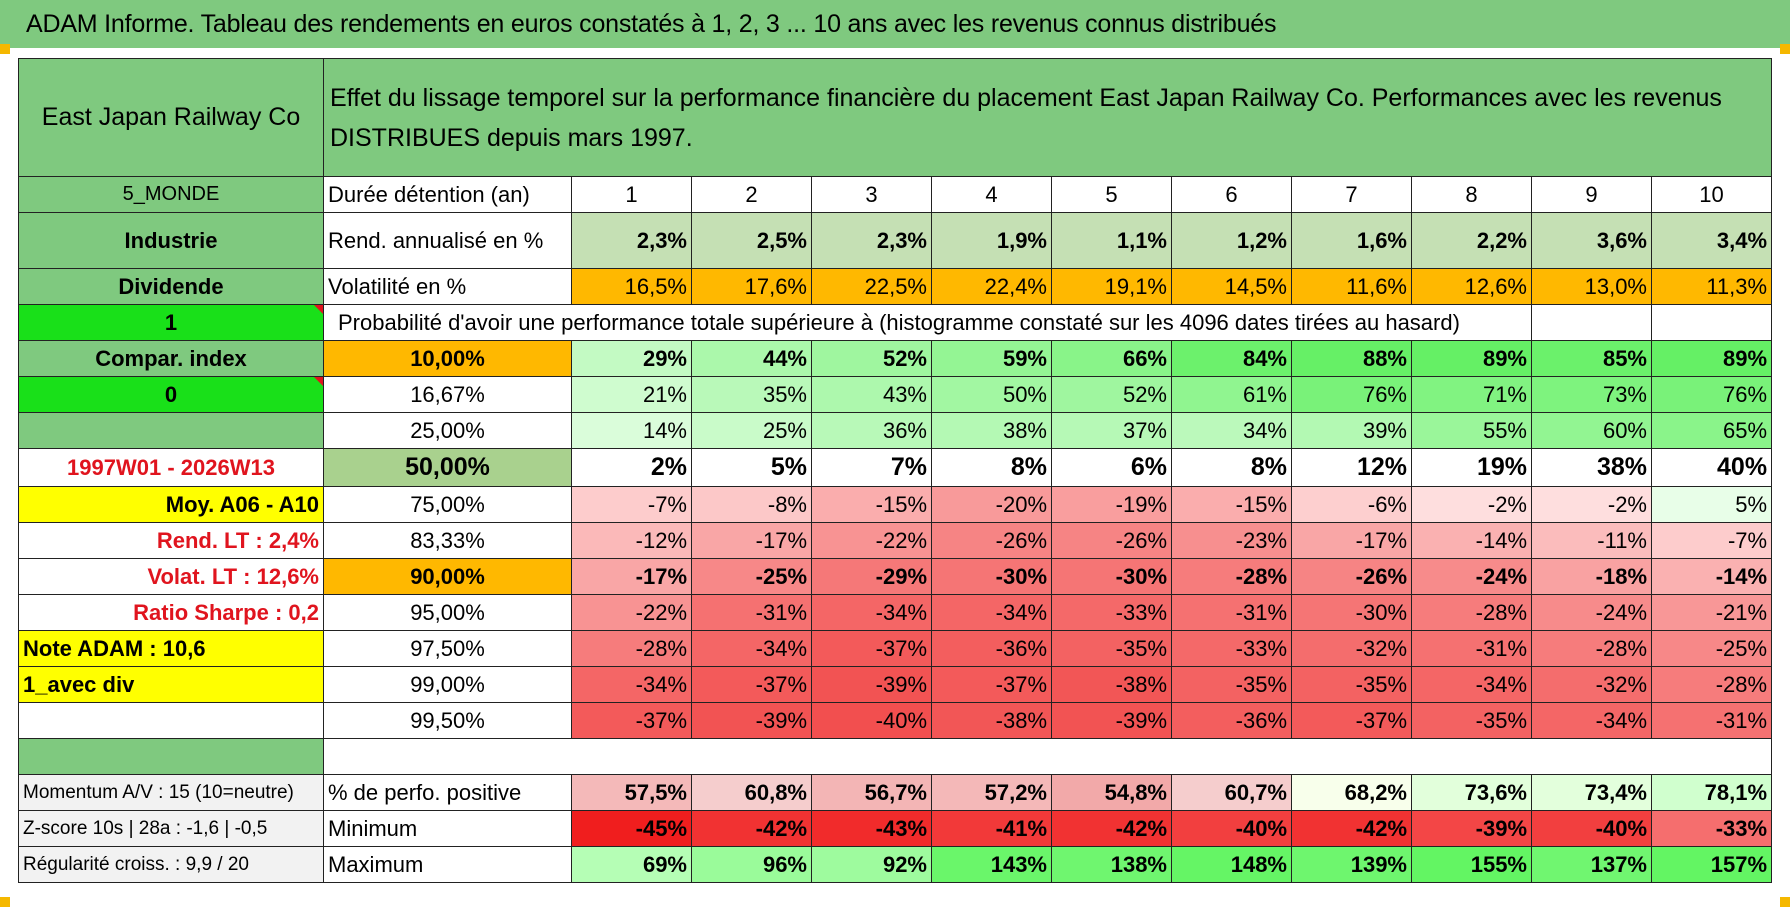 This screenshot has width=1790, height=907. I want to click on quantile-label: 25,00%, so click(447, 430).